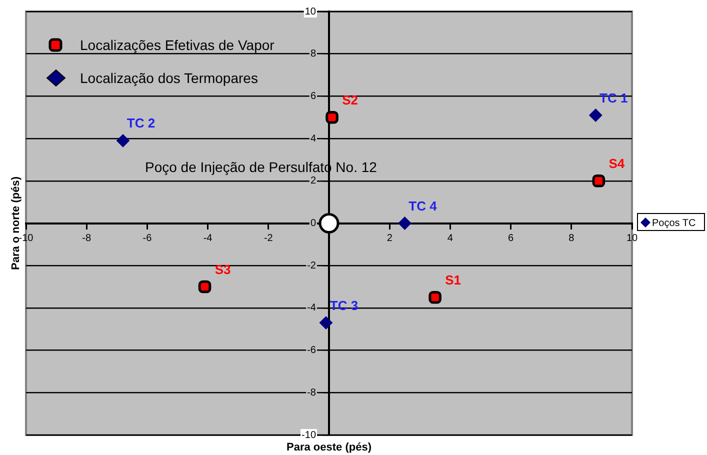  I want to click on y-tick-label: -10, so click(309, 435).